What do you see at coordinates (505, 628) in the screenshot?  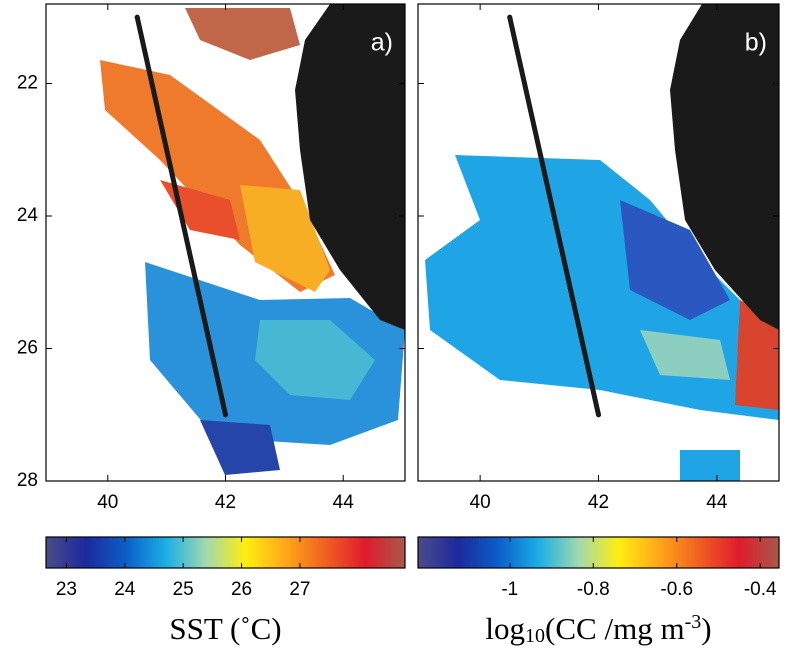 I see `colorbar-label-part: log` at bounding box center [505, 628].